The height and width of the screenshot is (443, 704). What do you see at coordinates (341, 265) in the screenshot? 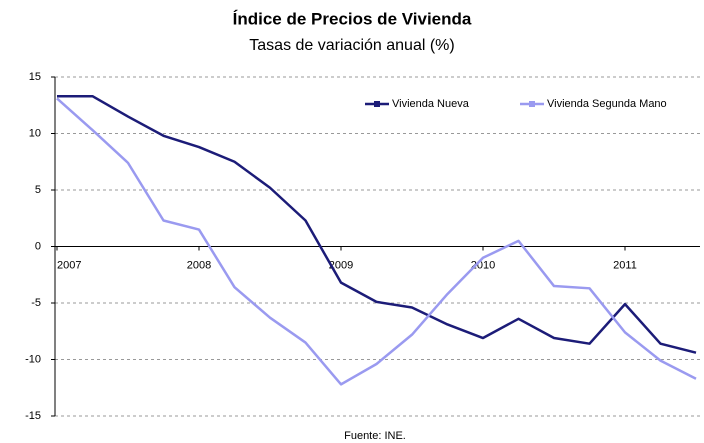
I see `x-tick-label: 2009` at bounding box center [341, 265].